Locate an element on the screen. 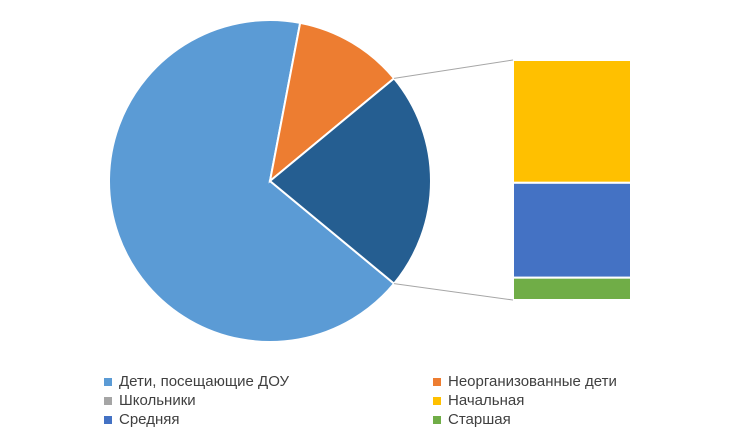  legend-label-star: Старшая is located at coordinates (479, 419).